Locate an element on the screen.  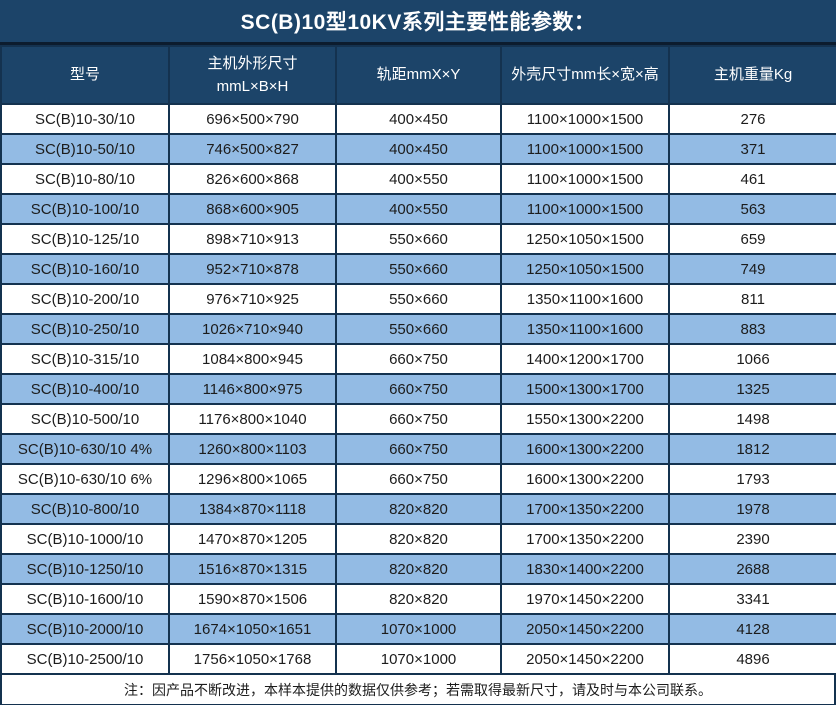
cell: 811 is located at coordinates (752, 299).